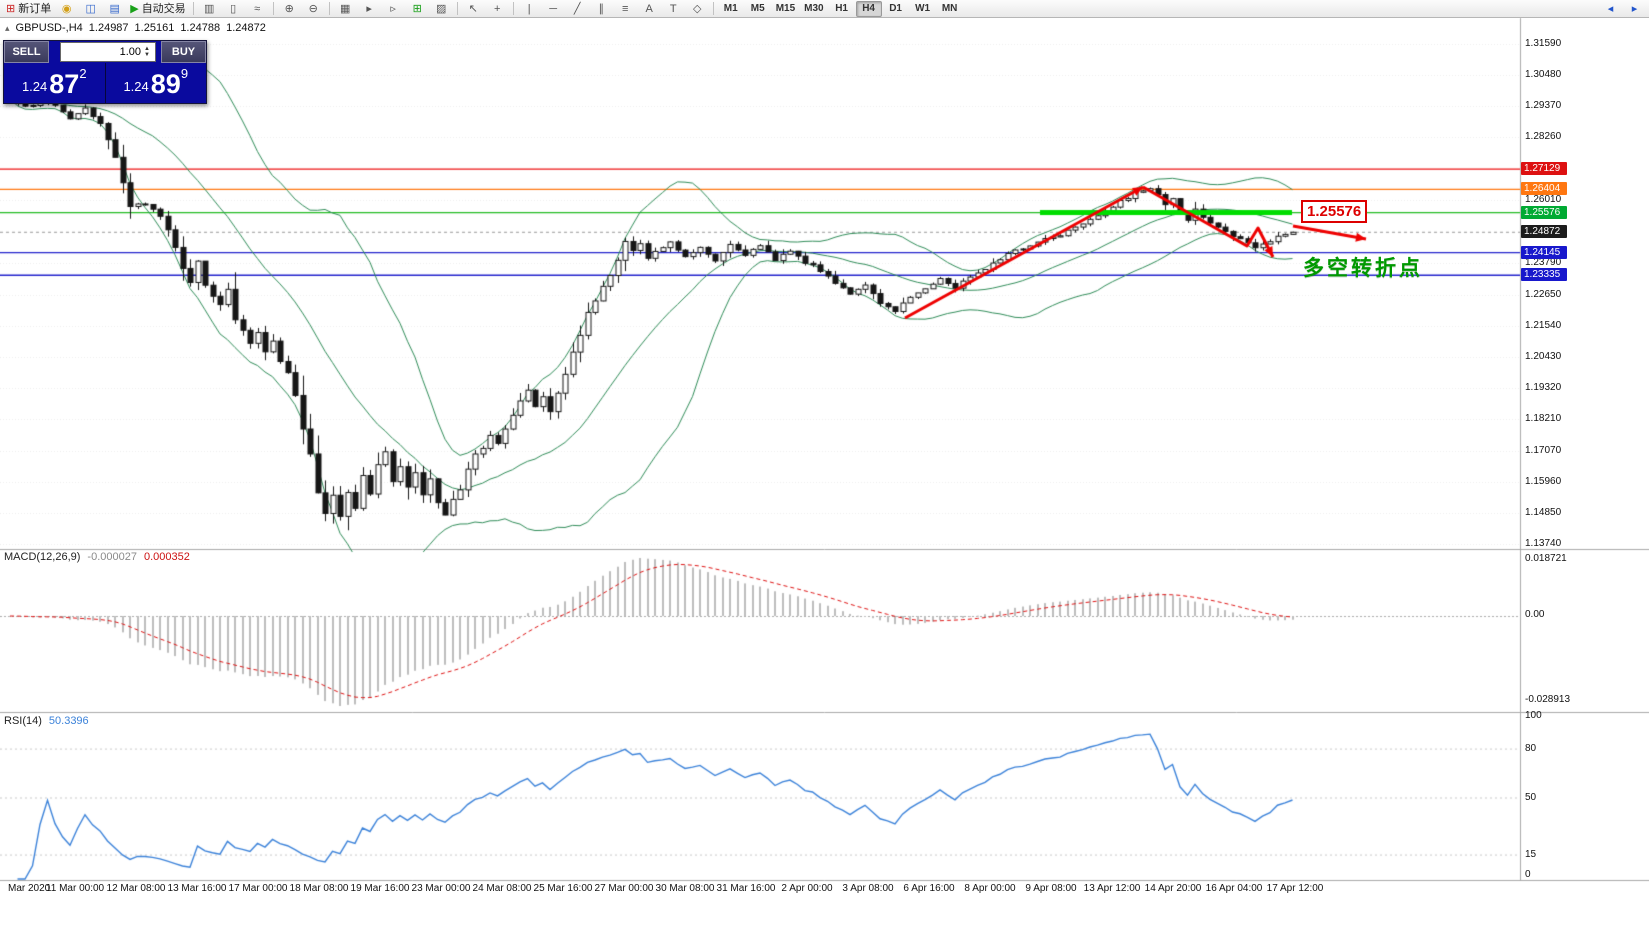  I want to click on chart-forward-button: ▸, so click(1634, 8).